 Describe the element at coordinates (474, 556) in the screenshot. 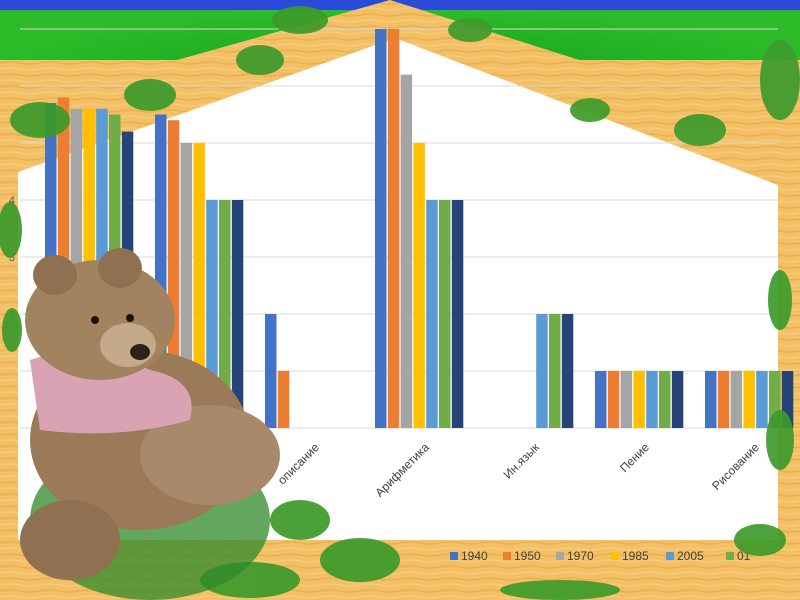

I see `legend-label: 1940` at that location.